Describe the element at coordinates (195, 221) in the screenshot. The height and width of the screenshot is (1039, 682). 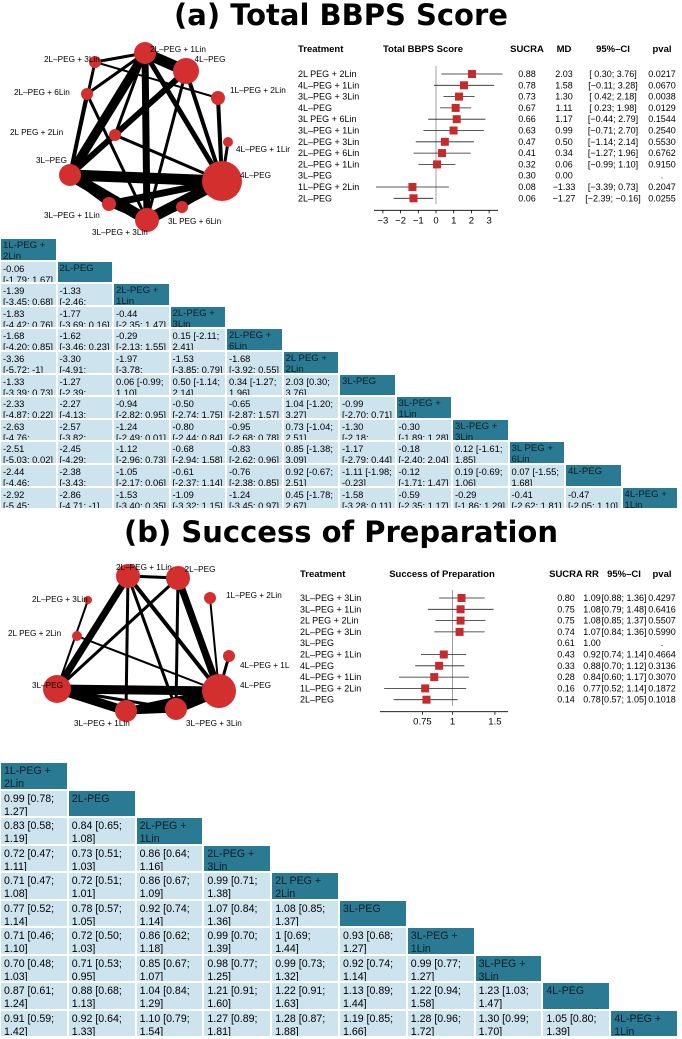
I see `network-node-label: 3L PEG + 6Lin` at that location.